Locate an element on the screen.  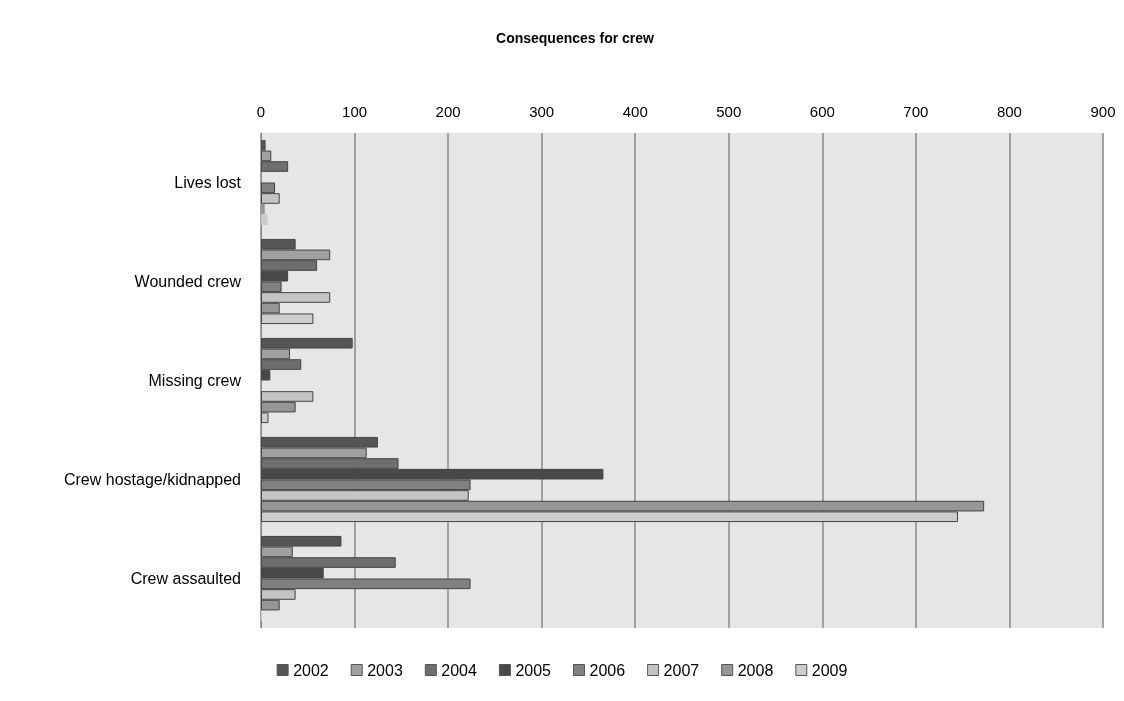
y-tick-label: Lives lost is located at coordinates (208, 182).